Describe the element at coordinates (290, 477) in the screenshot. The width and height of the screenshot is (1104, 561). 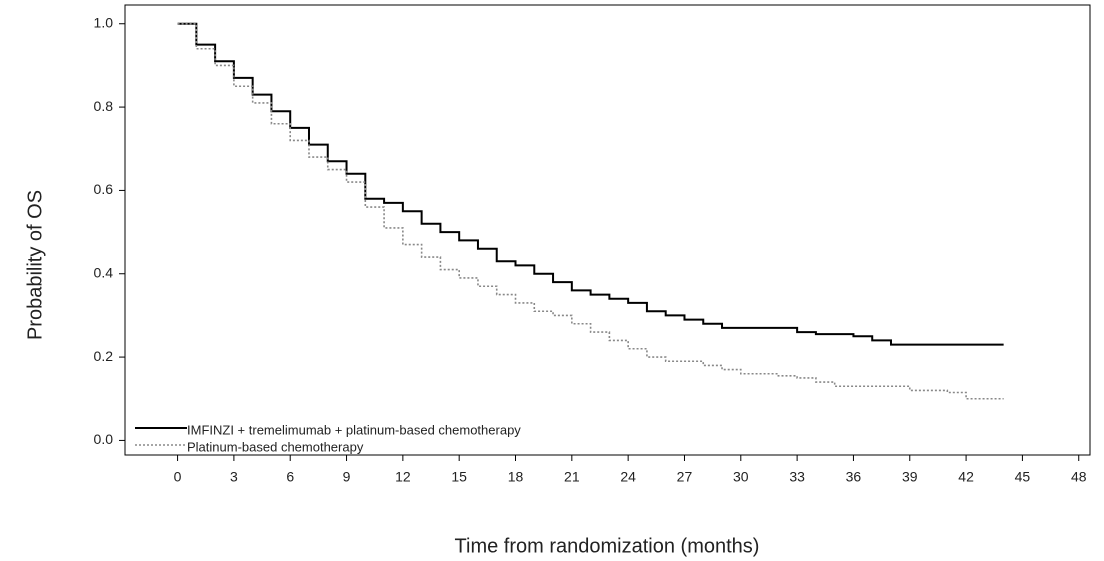
I see `x-tick-label: 6` at that location.